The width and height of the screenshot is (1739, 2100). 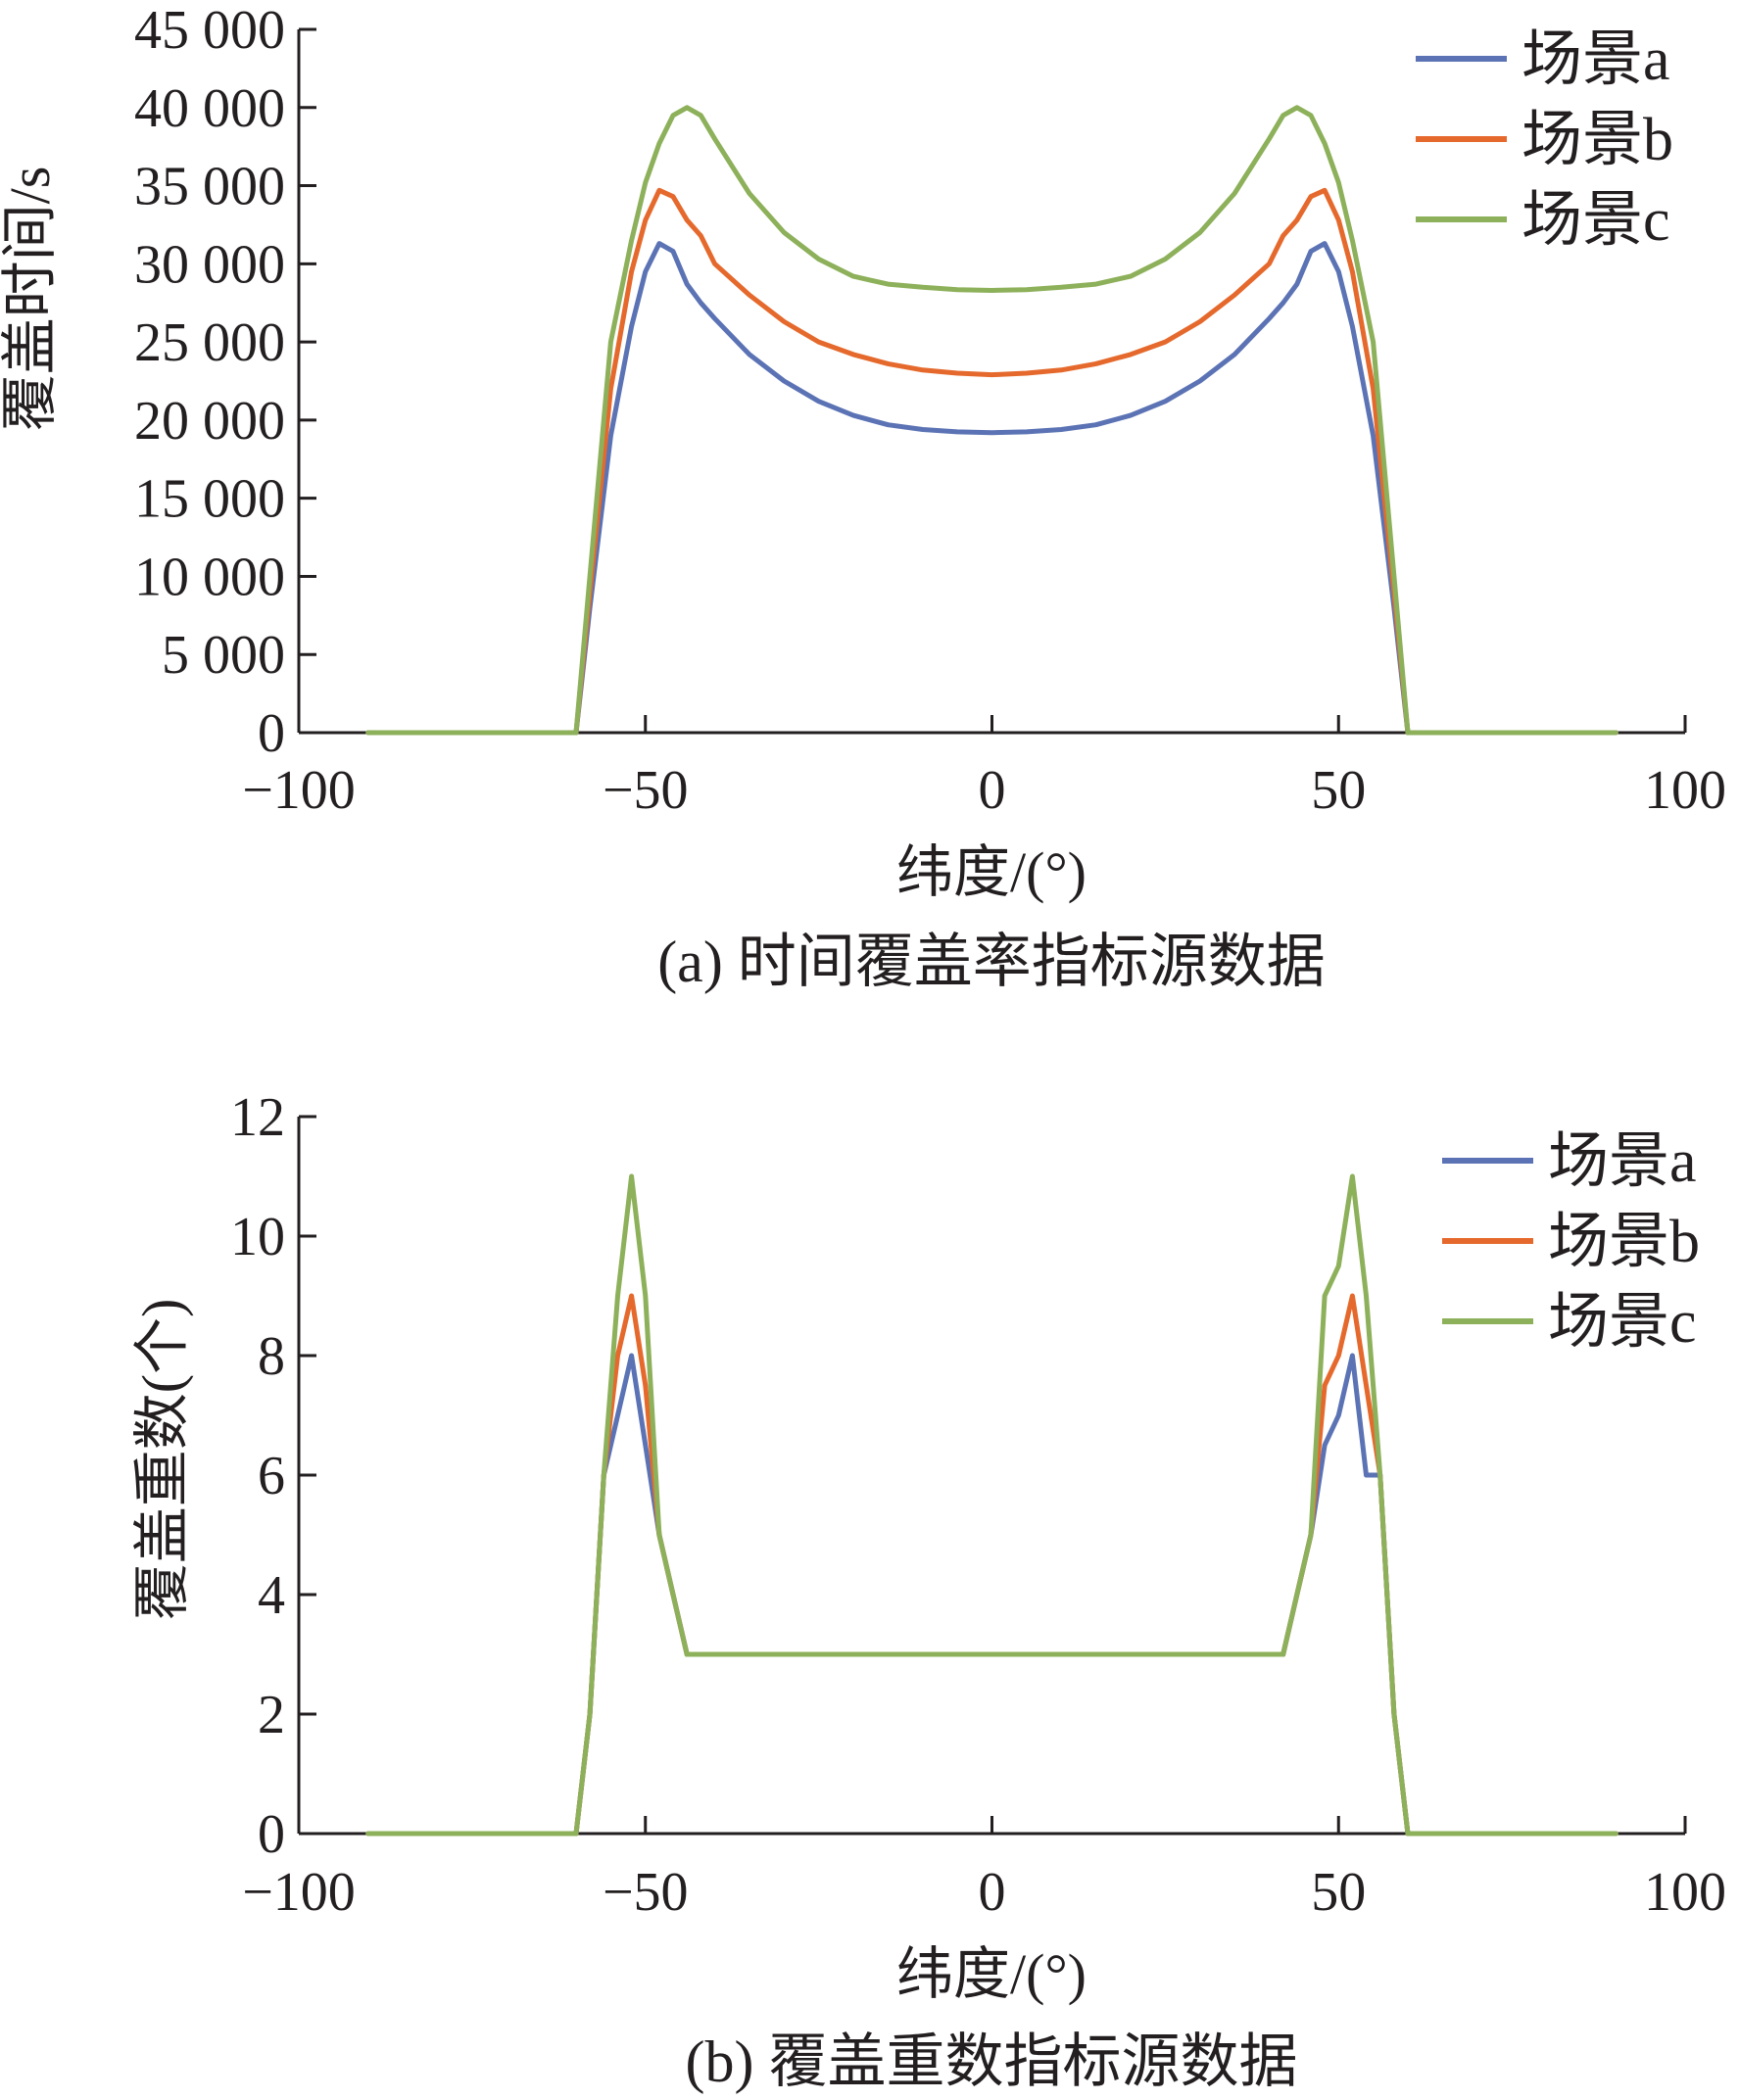 What do you see at coordinates (210, 343) in the screenshot?
I see `y-tick-label: 25 000` at bounding box center [210, 343].